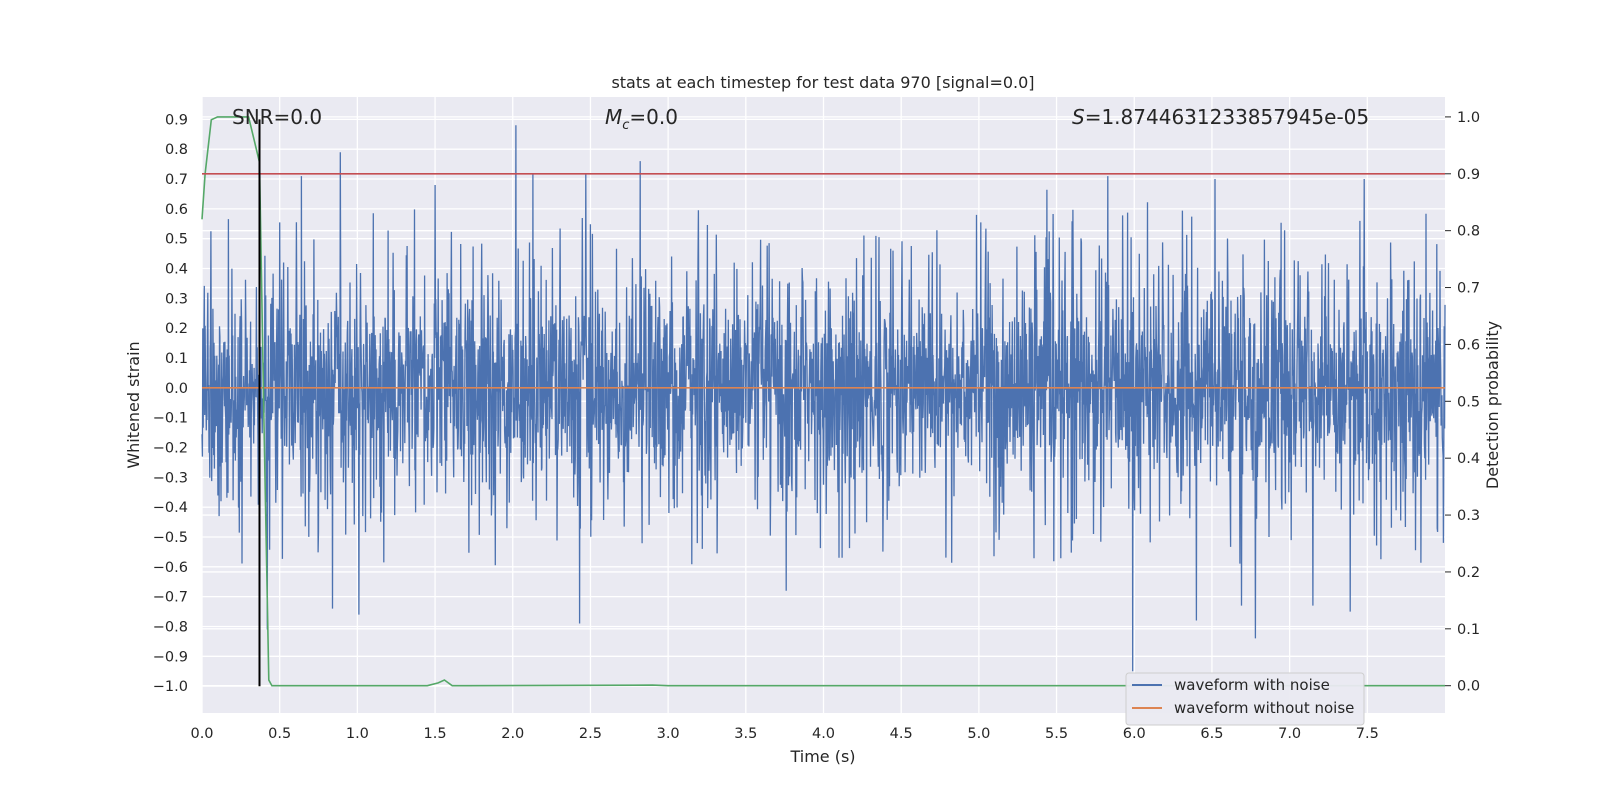 The image size is (1600, 804). What do you see at coordinates (1492, 405) in the screenshot?
I see `y-axis-right-title: Detection probability` at bounding box center [1492, 405].